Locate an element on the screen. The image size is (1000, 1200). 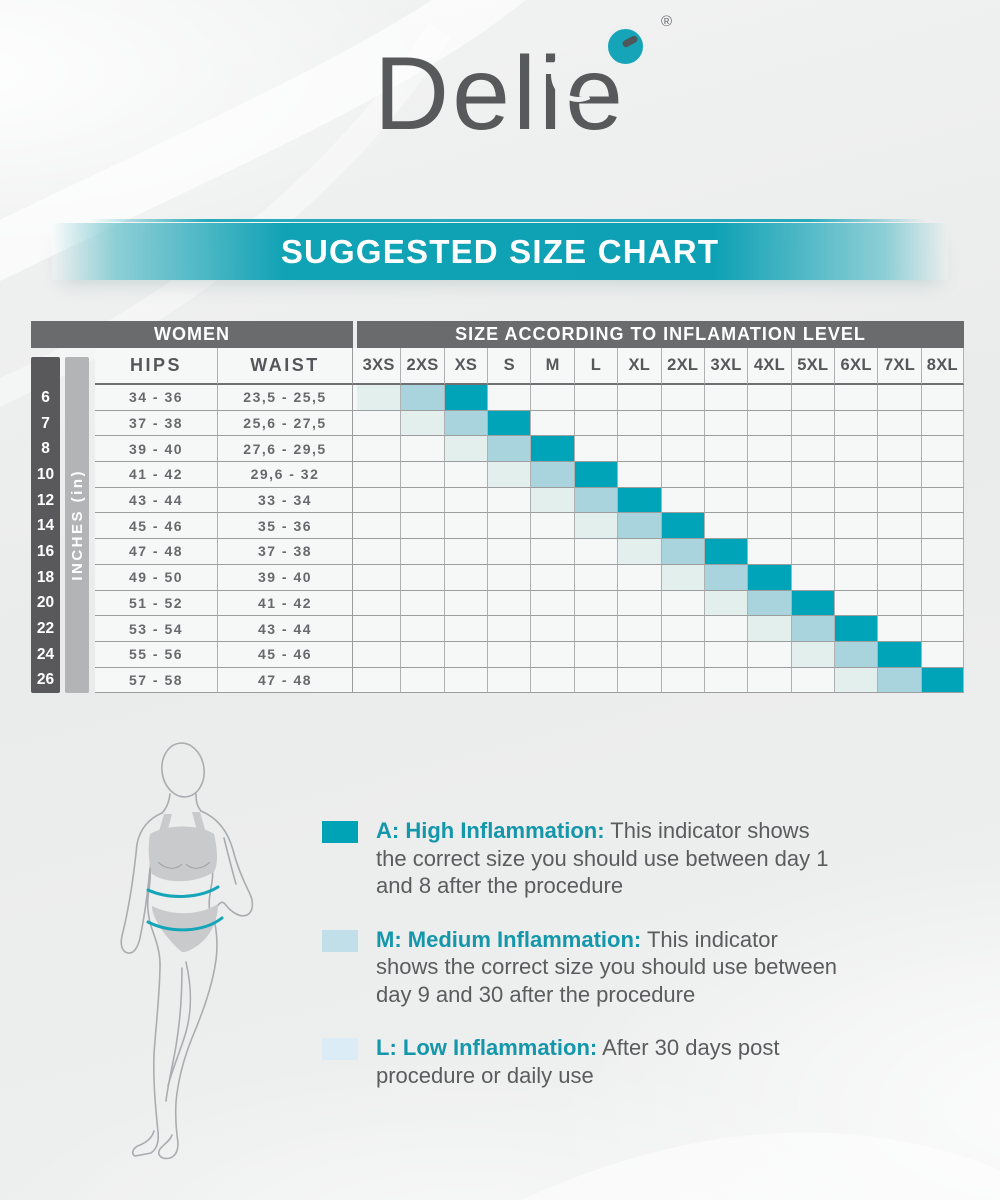
size-column-header: L is located at coordinates (595, 366).